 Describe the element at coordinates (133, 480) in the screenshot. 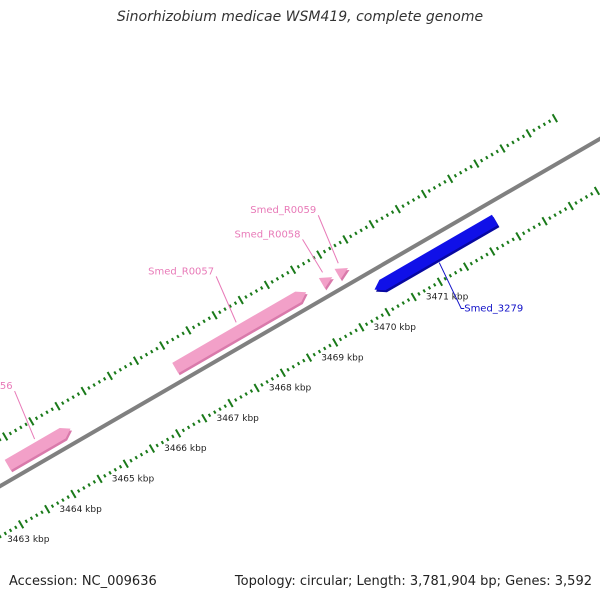

I see `scale-label-3465: 3465 kbp` at that location.